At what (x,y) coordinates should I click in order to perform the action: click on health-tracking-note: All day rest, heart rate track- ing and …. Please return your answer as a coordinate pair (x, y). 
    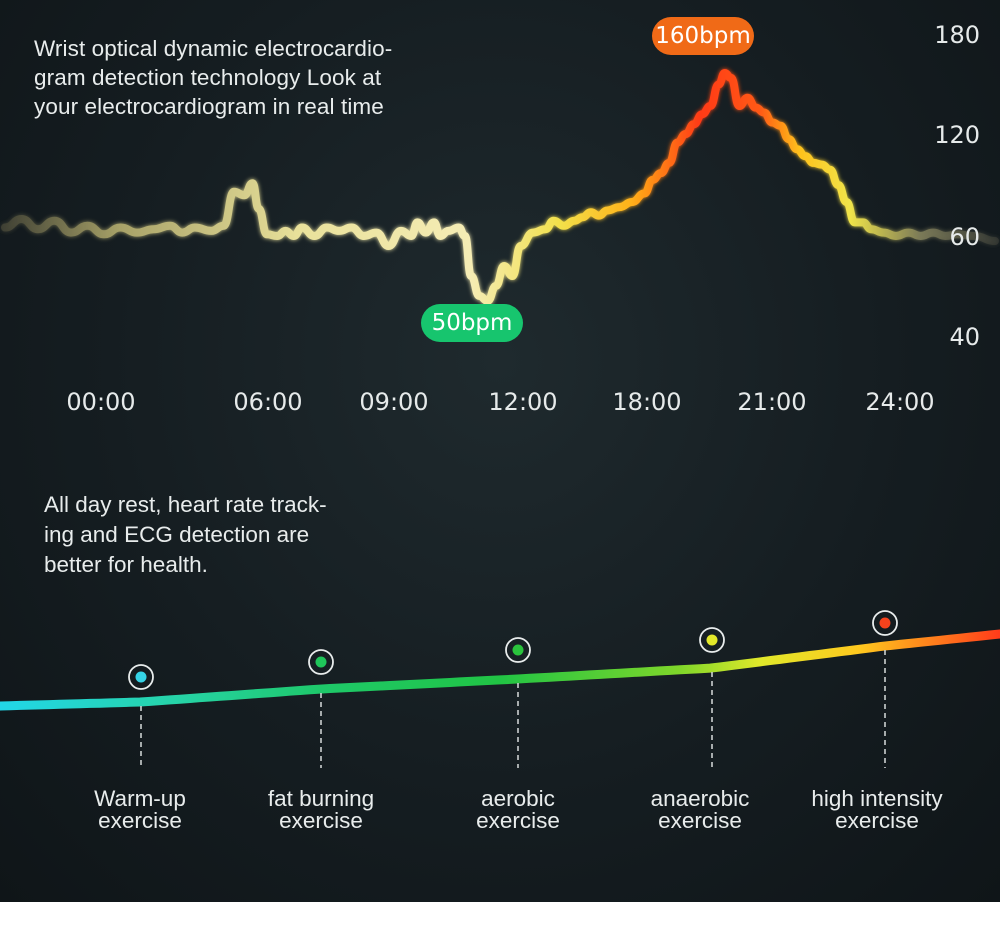
    Looking at the image, I should click on (224, 535).